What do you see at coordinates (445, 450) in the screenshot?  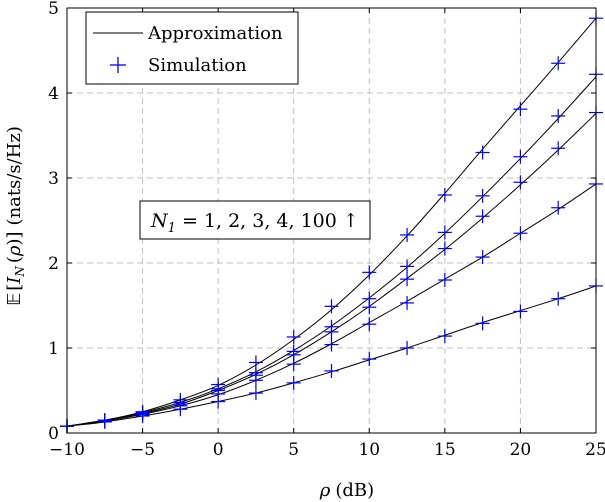 I see `x-tick-label: 15` at bounding box center [445, 450].